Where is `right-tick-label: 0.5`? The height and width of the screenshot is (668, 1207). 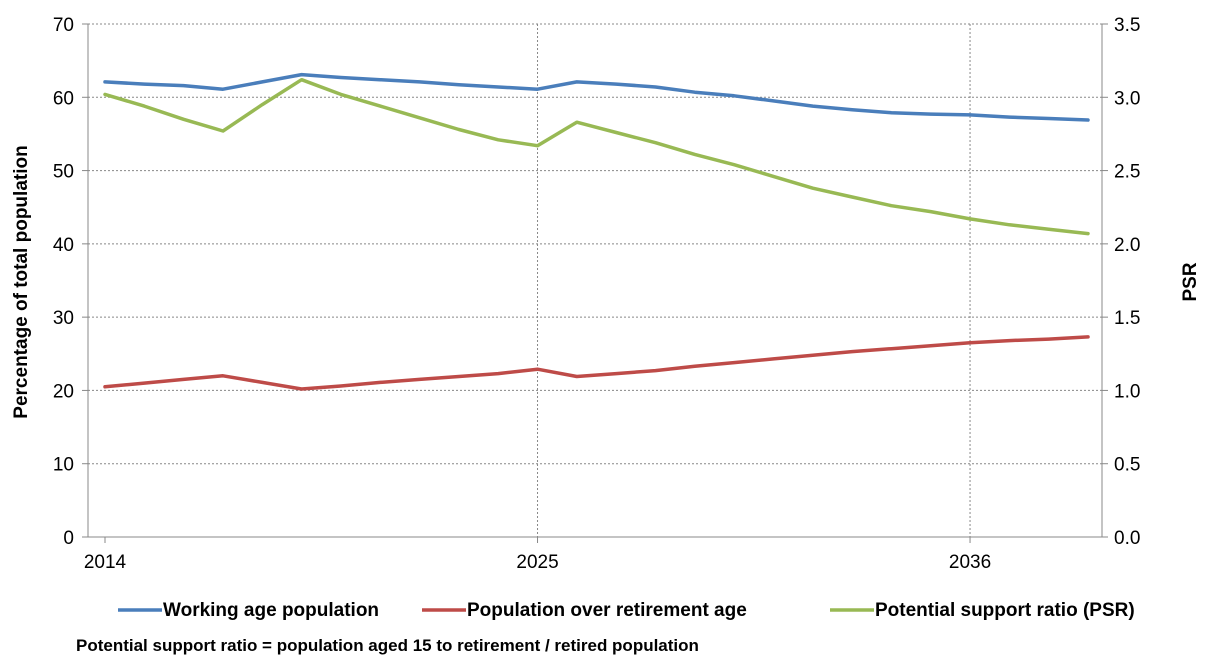
right-tick-label: 0.5 is located at coordinates (1127, 465).